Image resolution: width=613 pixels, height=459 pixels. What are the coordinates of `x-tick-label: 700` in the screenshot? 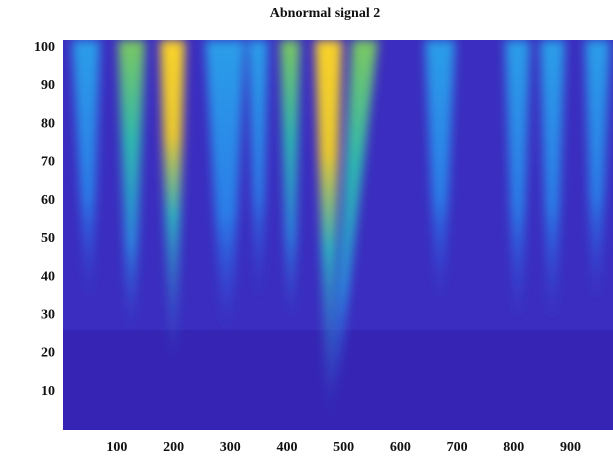 It's located at (457, 447).